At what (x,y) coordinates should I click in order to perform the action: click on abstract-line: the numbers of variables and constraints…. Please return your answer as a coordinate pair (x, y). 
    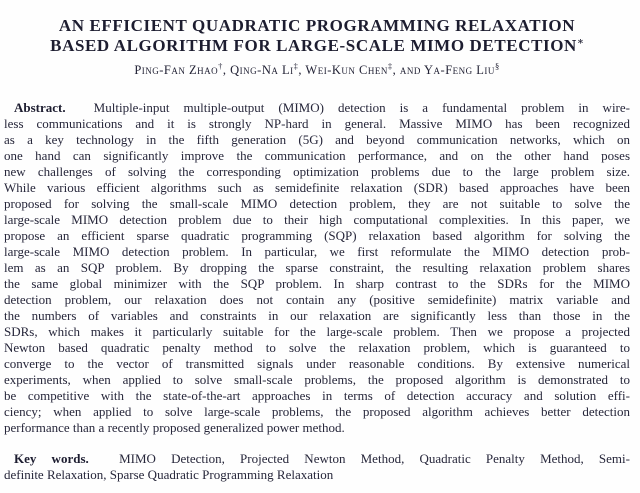
    Looking at the image, I should click on (317, 315).